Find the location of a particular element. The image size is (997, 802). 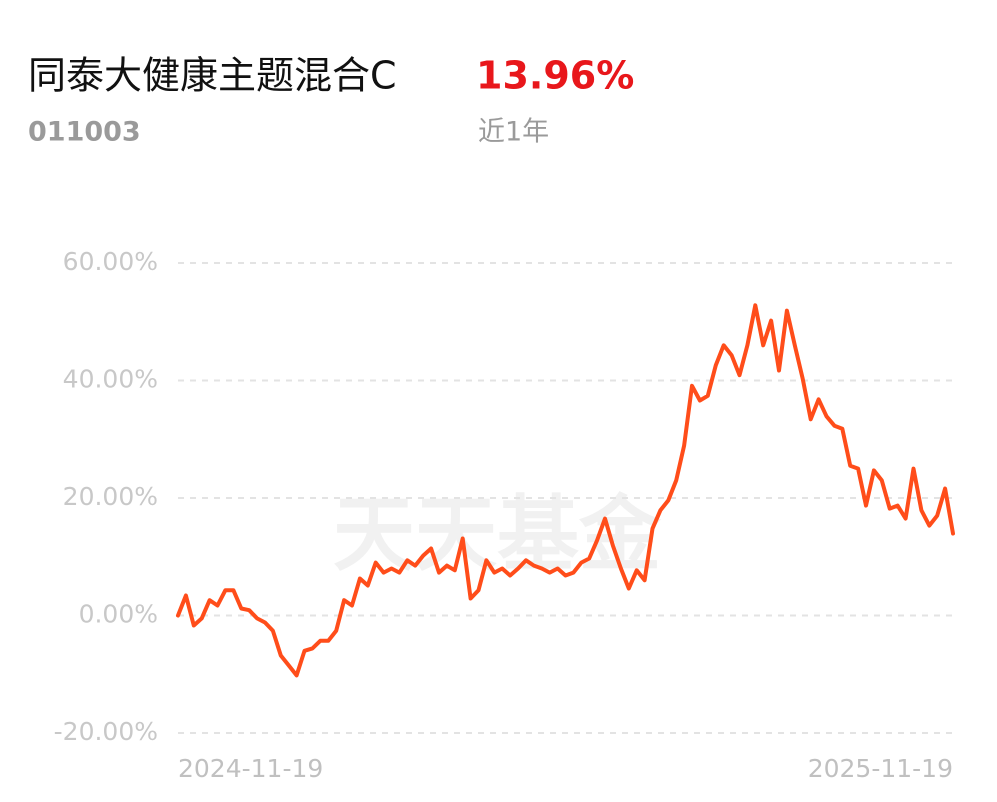

fund-return: 13.96% is located at coordinates (555, 76).